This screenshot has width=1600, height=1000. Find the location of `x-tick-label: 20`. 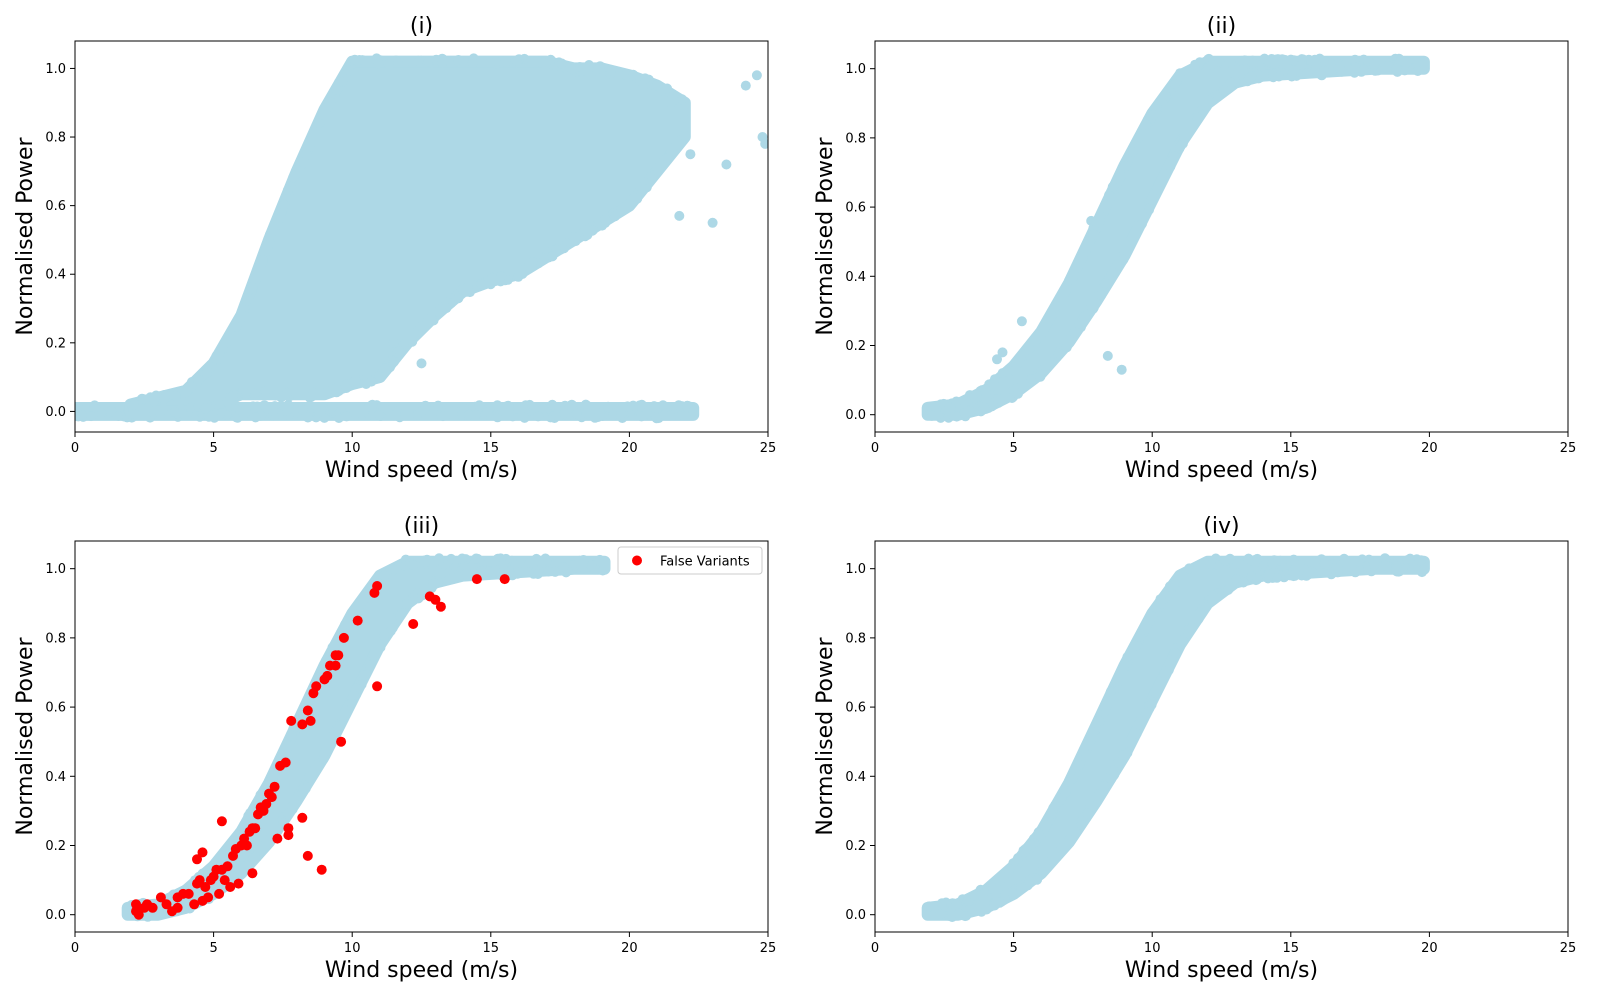

x-tick-label: 20 is located at coordinates (1429, 948).